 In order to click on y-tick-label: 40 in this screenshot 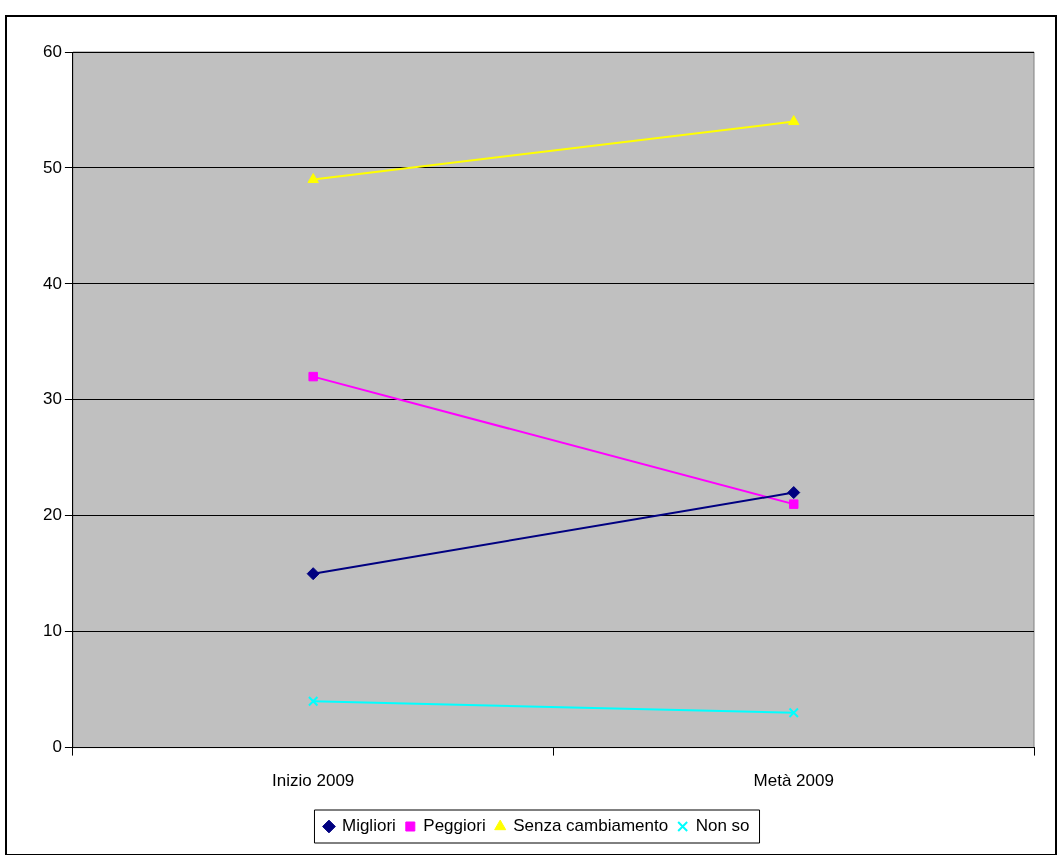, I will do `click(52, 283)`.